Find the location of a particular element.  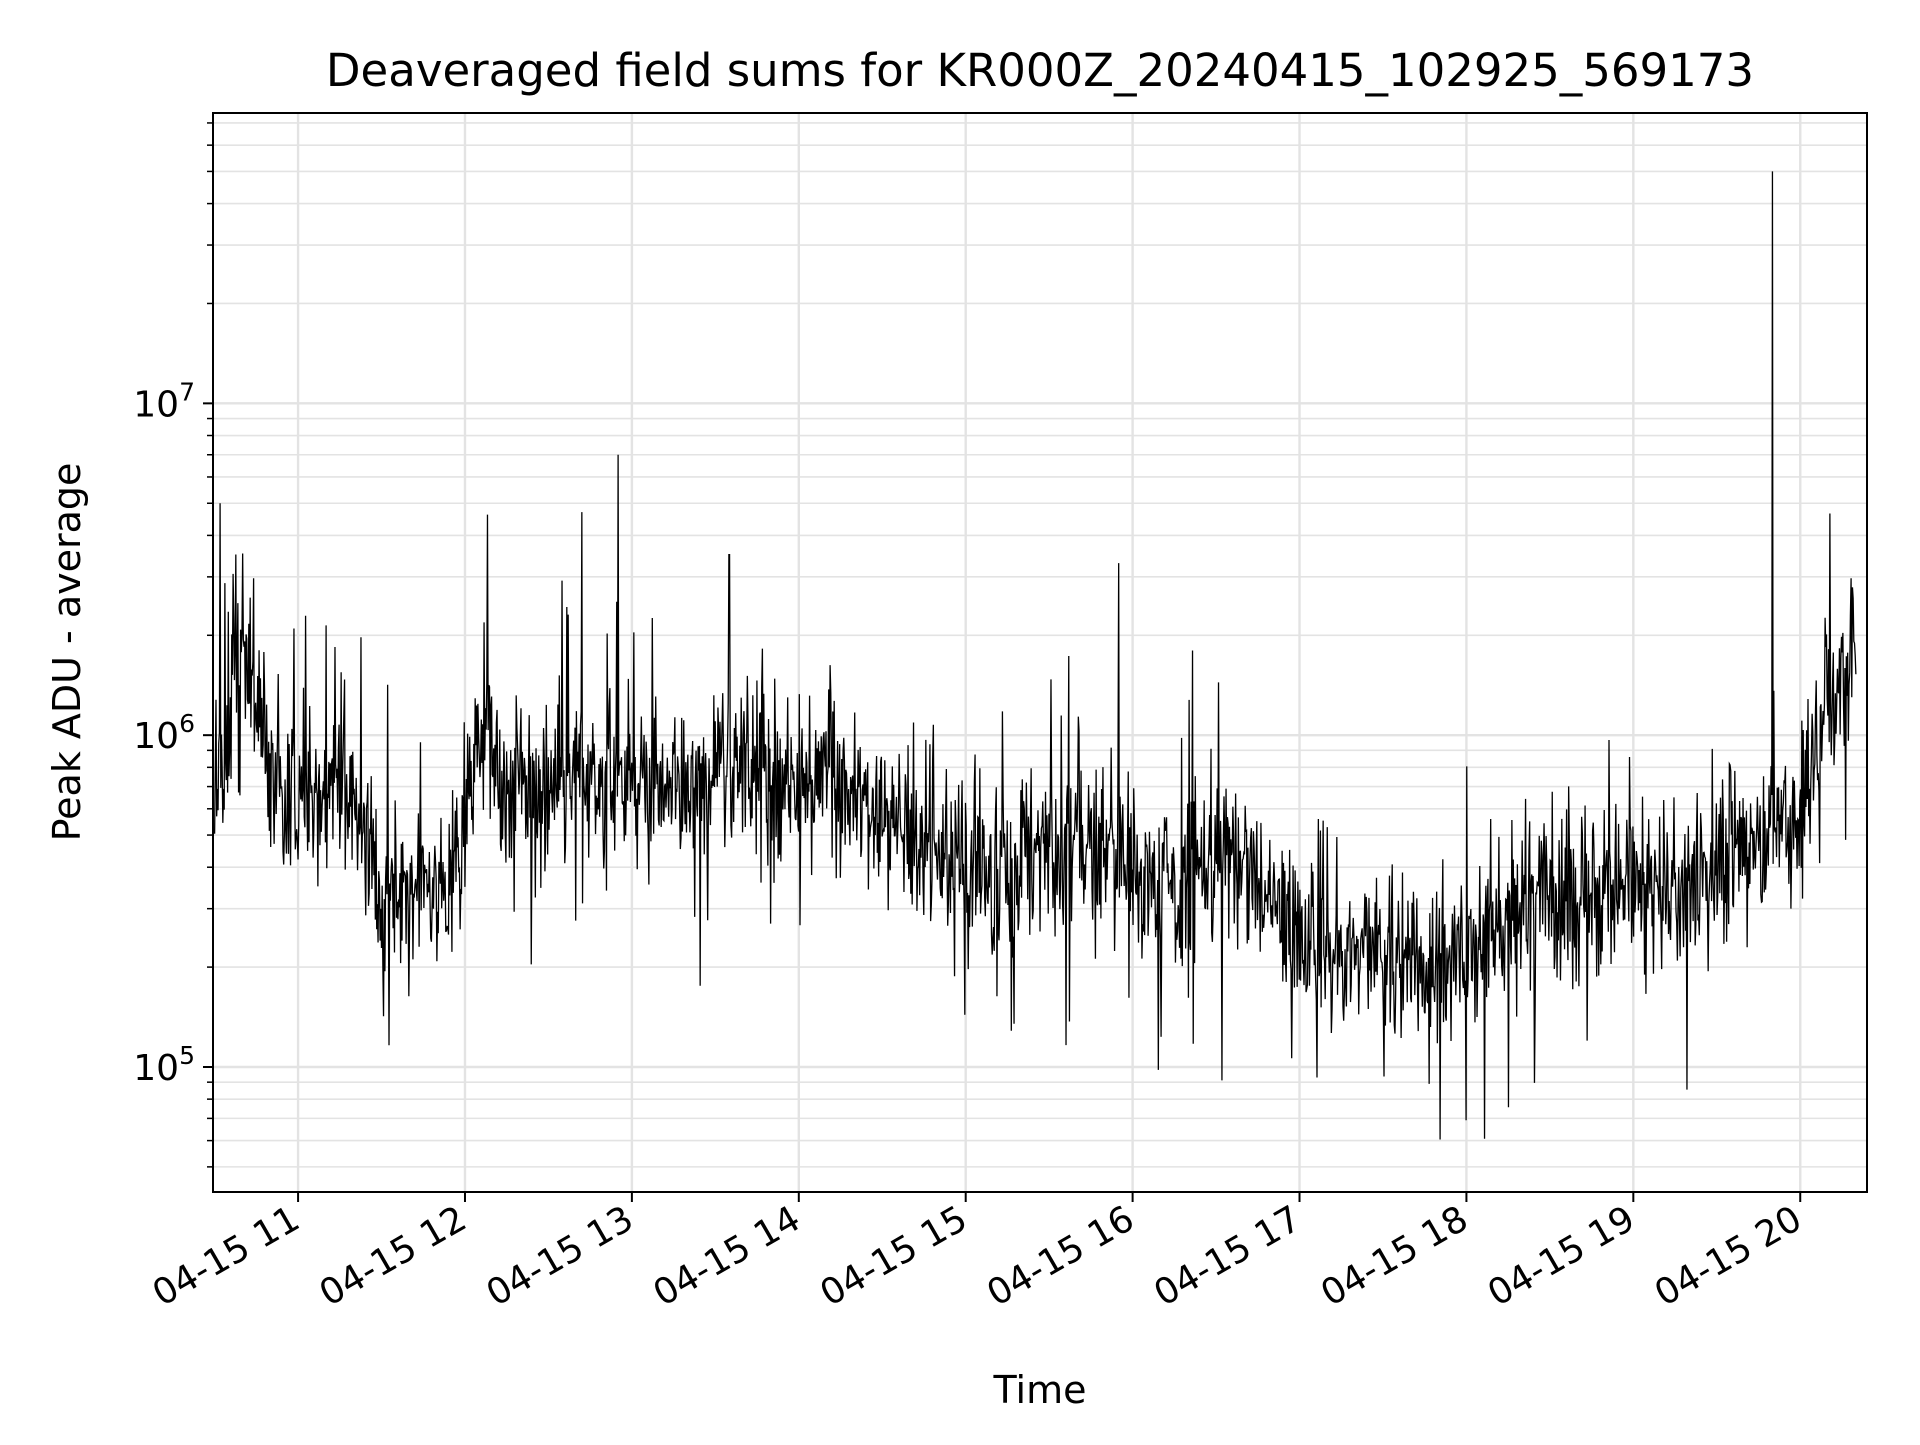

x-tick-label: 04-15 20 is located at coordinates (1728, 1256).